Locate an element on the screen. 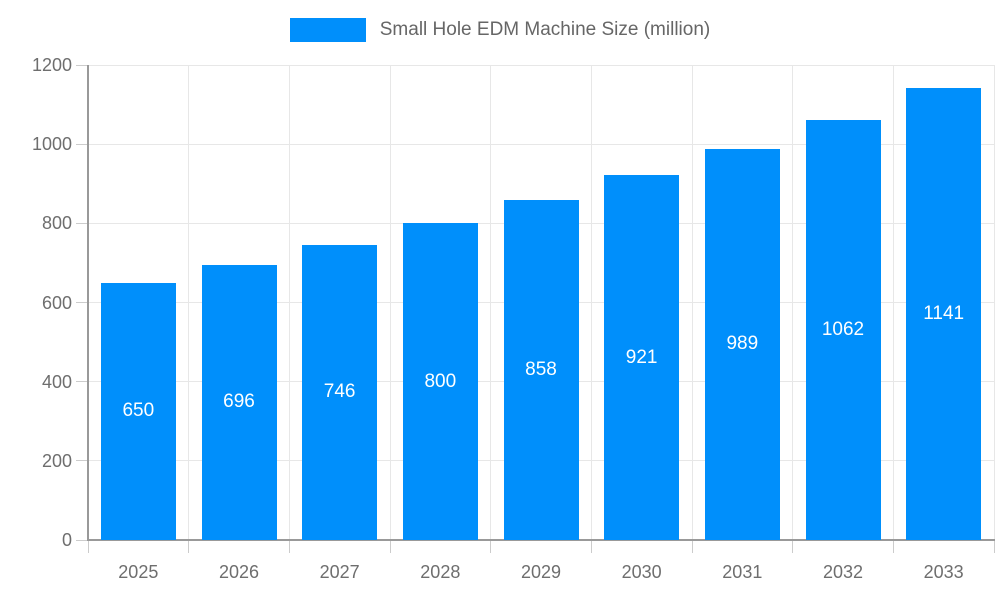 The height and width of the screenshot is (600, 1000). y-axis-tick-label: 1000 is located at coordinates (51, 144).